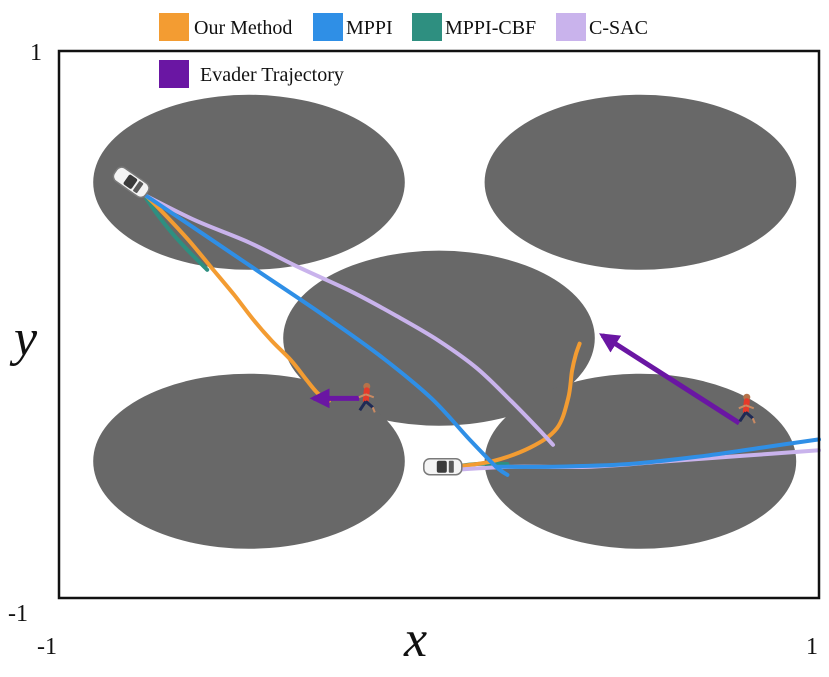 The image size is (829, 677). What do you see at coordinates (272, 75) in the screenshot?
I see `legend-label-evader-trajectory: Evader Trajectory` at bounding box center [272, 75].